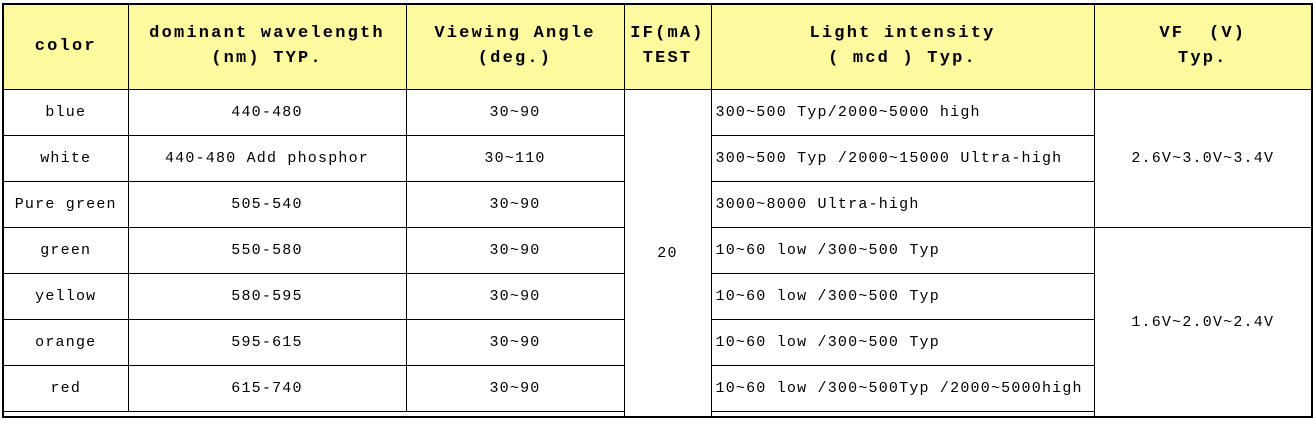 This screenshot has width=1313, height=427. What do you see at coordinates (65, 204) in the screenshot?
I see `color-cell: Pure green` at bounding box center [65, 204].